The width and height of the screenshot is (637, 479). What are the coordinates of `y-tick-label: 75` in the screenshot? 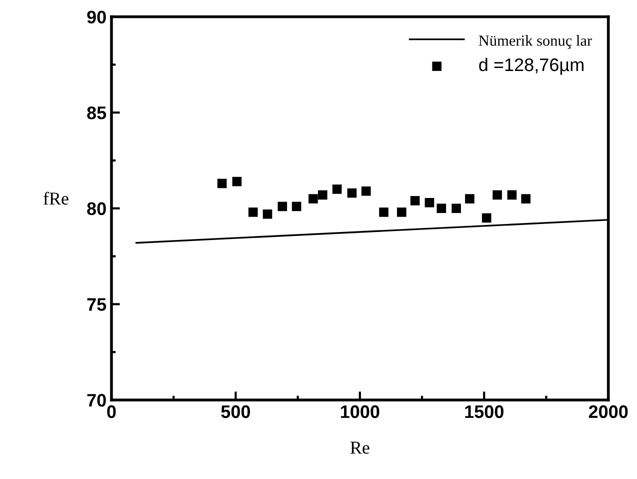 It's located at (96, 304).